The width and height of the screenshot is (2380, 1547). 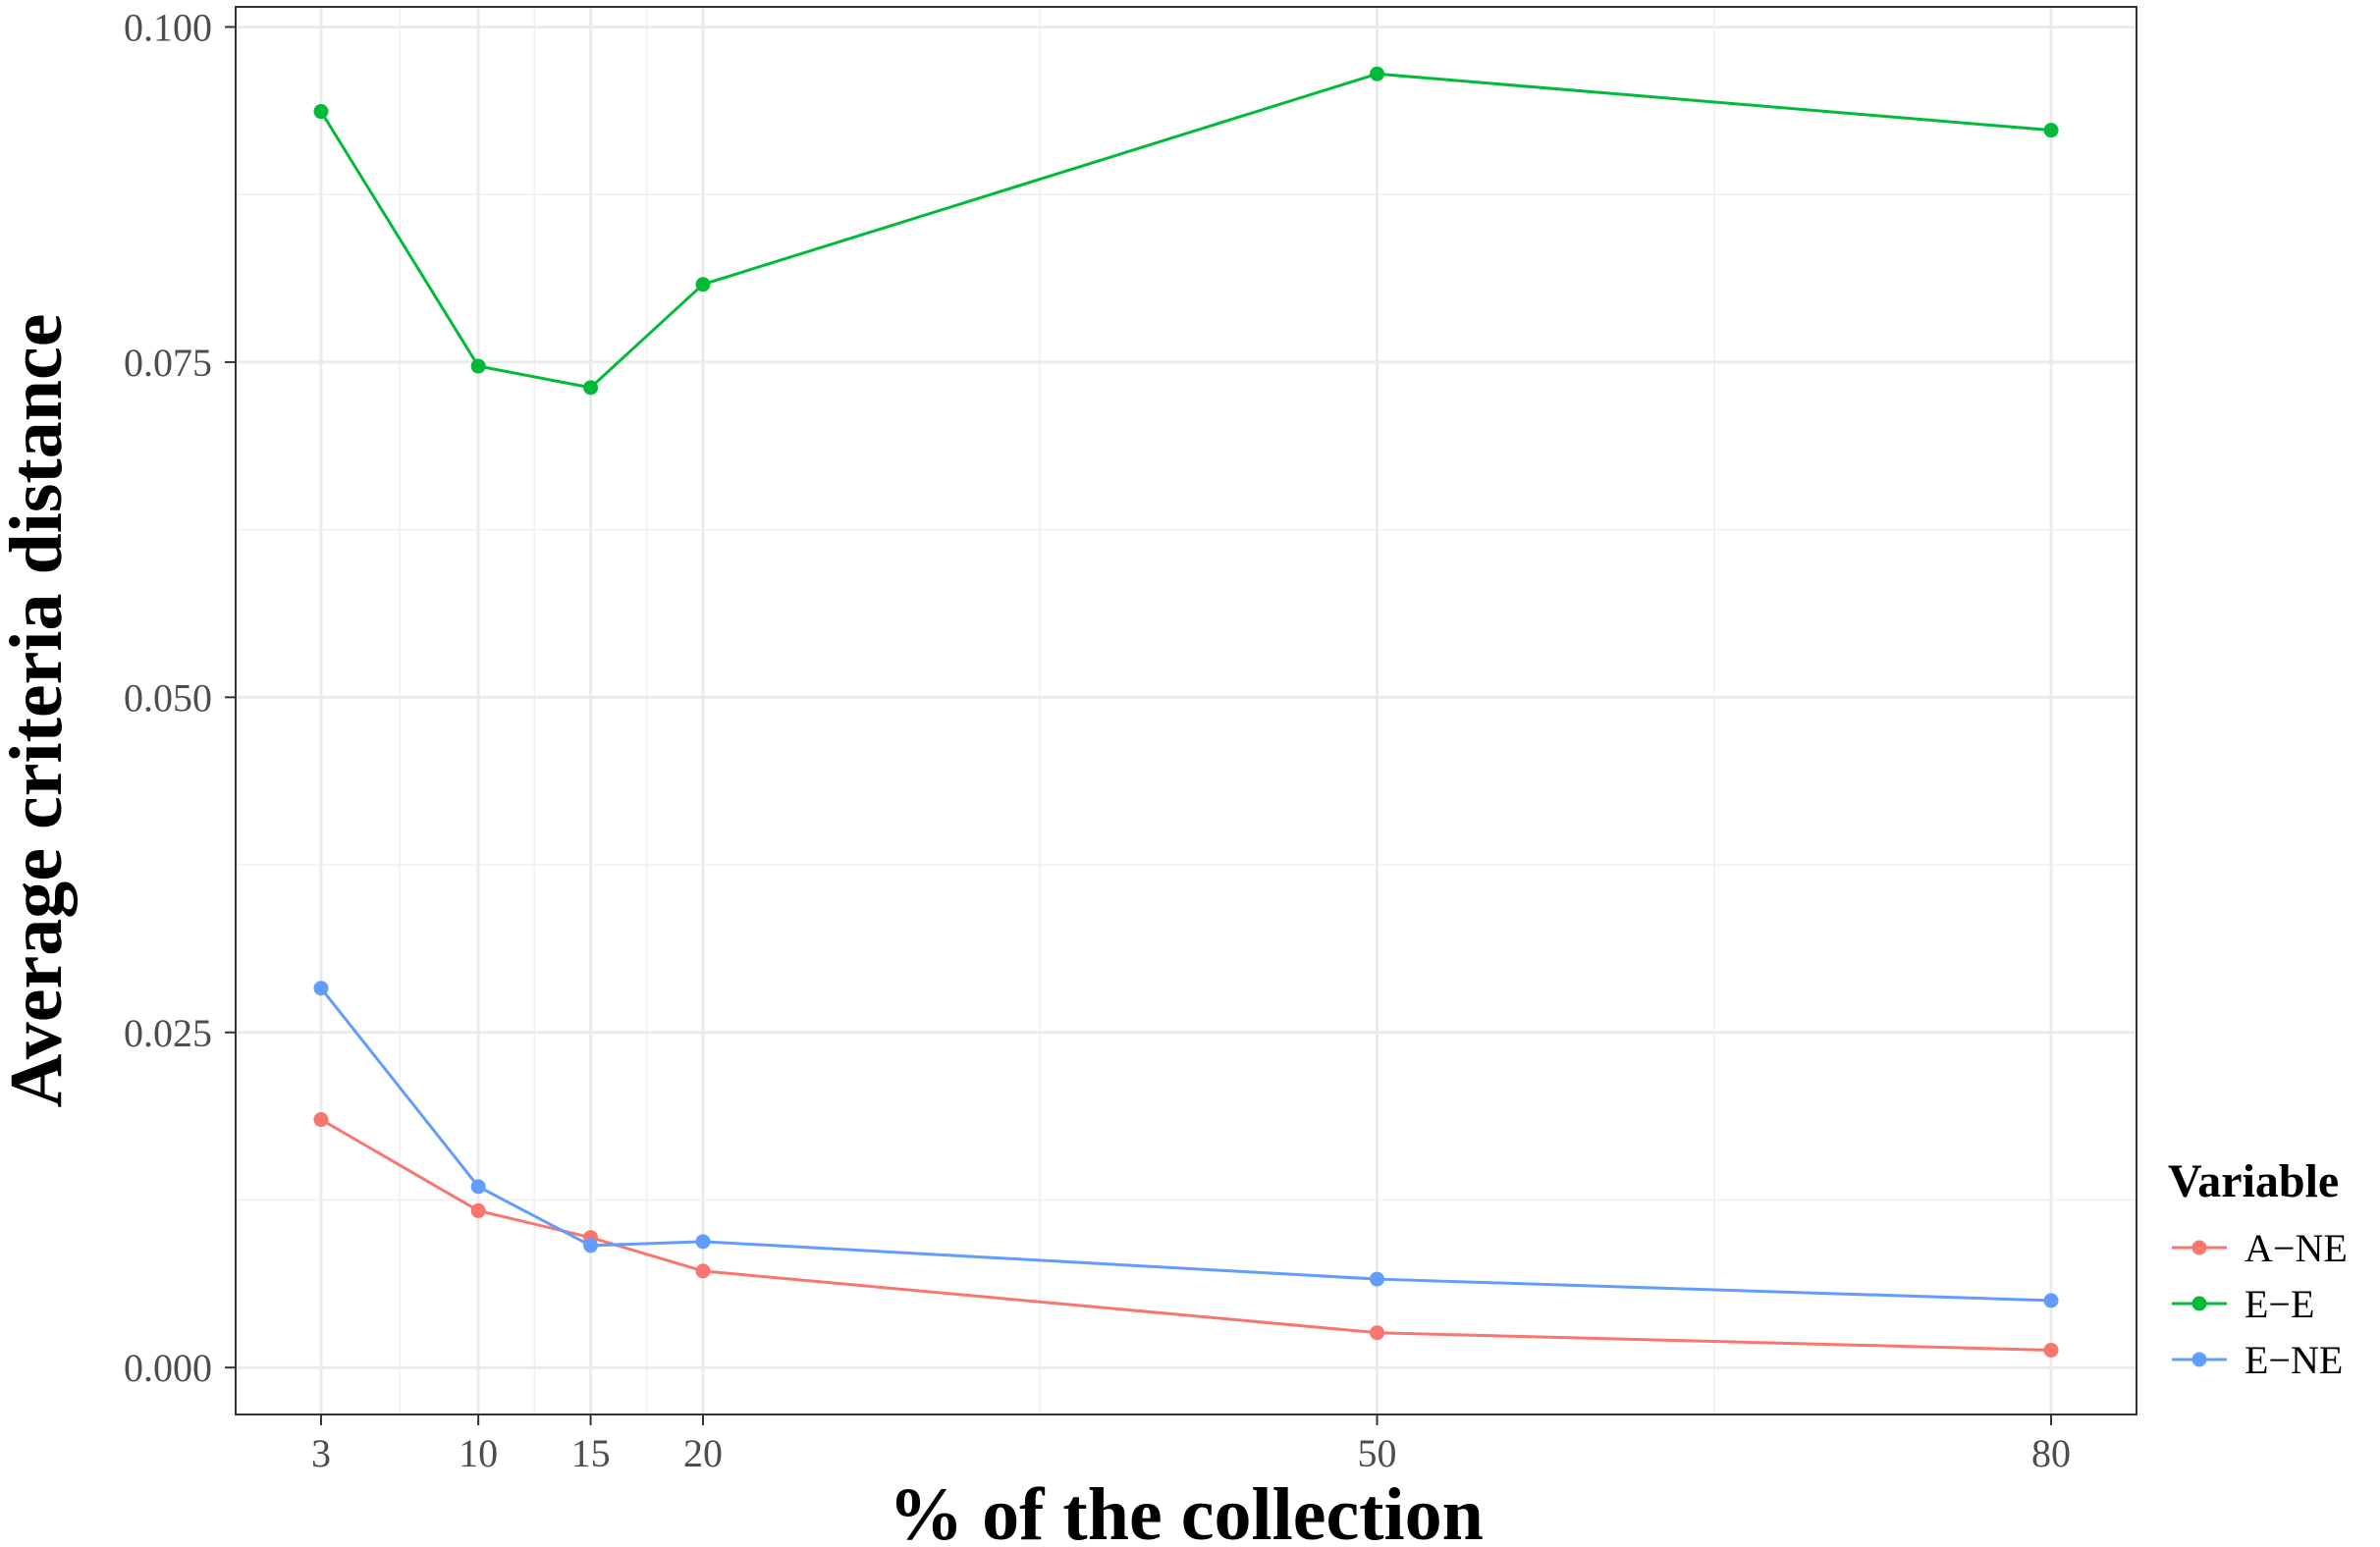 What do you see at coordinates (1377, 1453) in the screenshot?
I see `x-tick-label: 50` at bounding box center [1377, 1453].